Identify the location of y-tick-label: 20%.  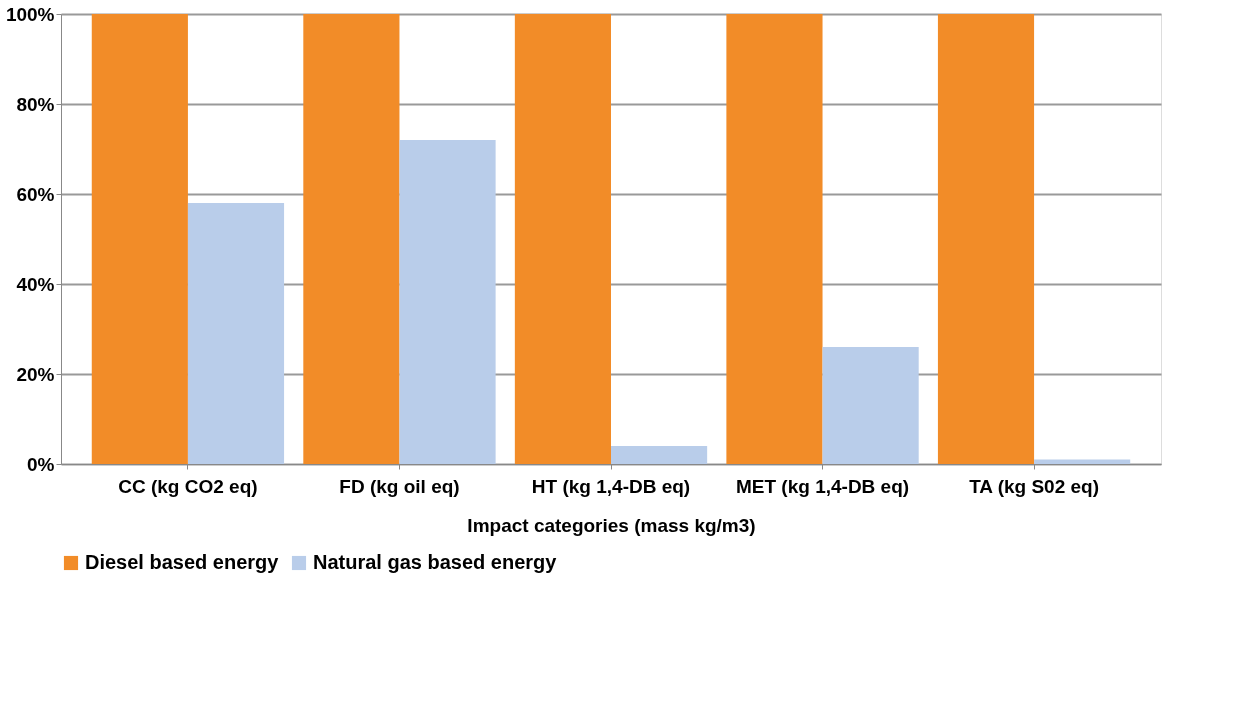
(35, 374).